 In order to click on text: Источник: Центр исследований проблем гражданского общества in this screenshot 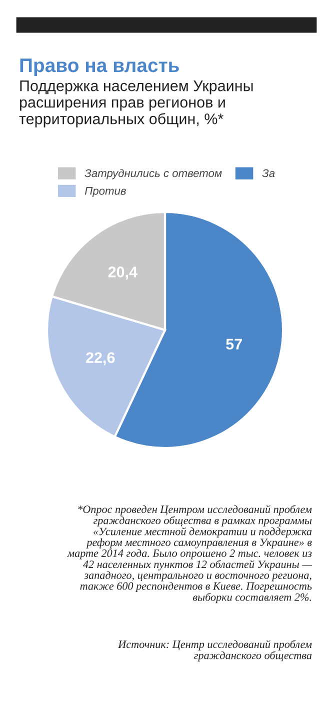, I will do `click(215, 651)`.